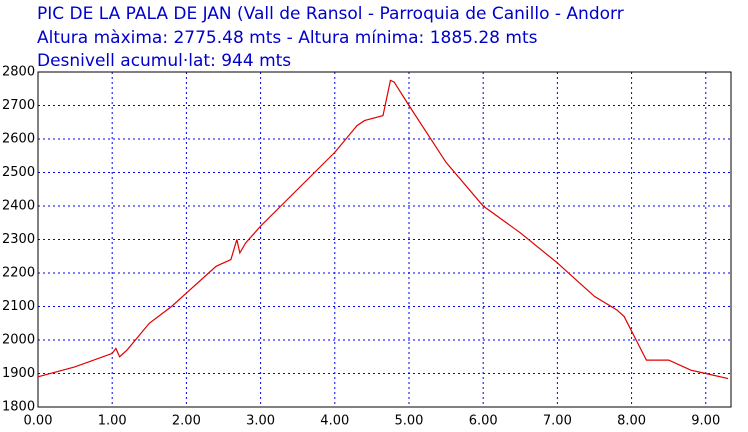 This screenshot has height=432, width=748. I want to click on x-tick-label: 7.00, so click(557, 421).